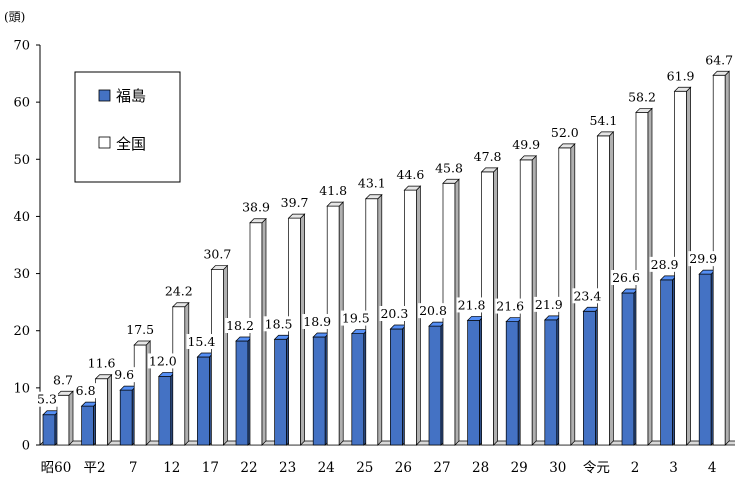 The image size is (735, 478). Describe the element at coordinates (333, 191) in the screenshot. I see `data-label-national: 41.8` at that location.